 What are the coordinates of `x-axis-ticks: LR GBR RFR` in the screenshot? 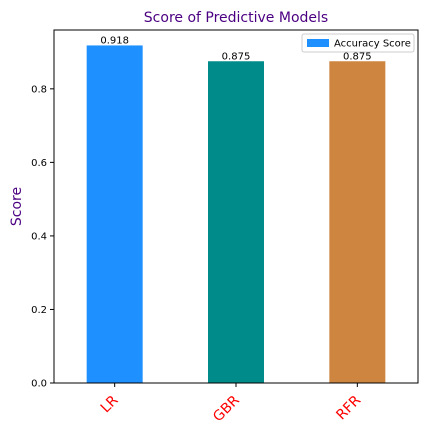 It's located at (231, 404).